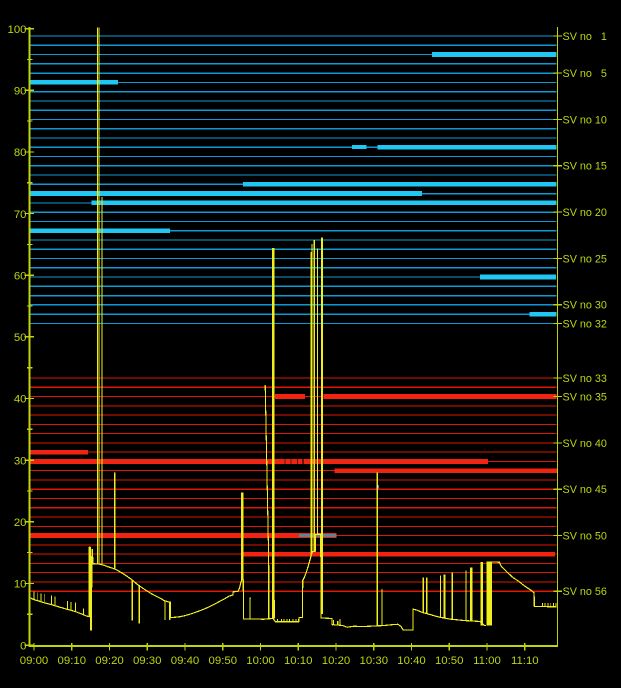 This screenshot has width=621, height=688. I want to click on svg-text: 90, so click(20, 92).